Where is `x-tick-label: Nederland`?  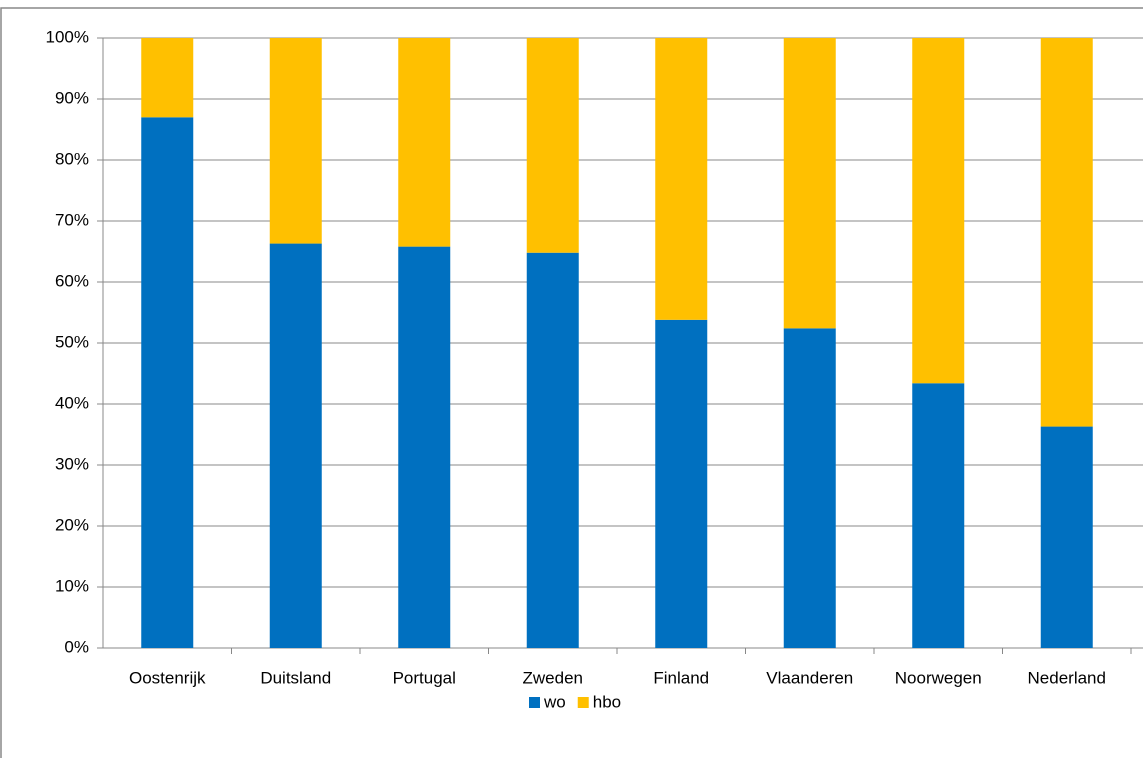 x-tick-label: Nederland is located at coordinates (1067, 677).